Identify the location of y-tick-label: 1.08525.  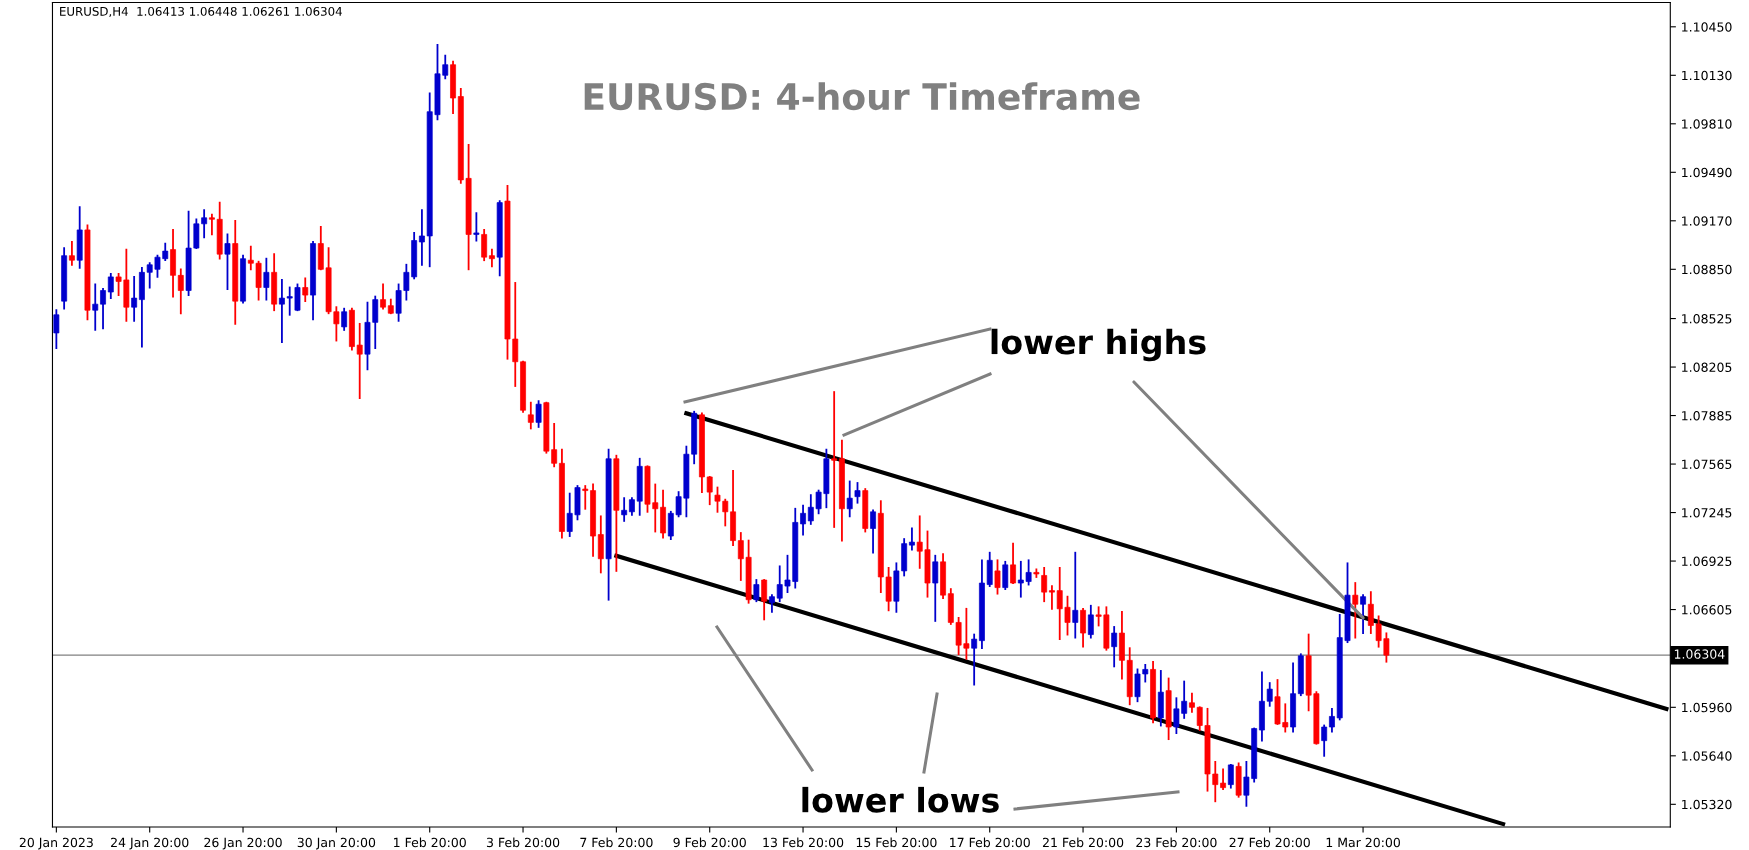
(1707, 319).